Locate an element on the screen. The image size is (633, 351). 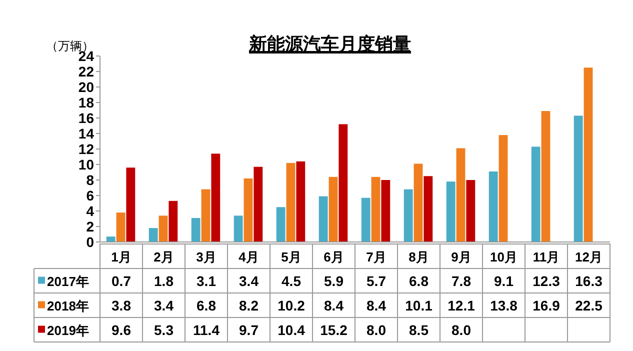
data-label: 10.1 is located at coordinates (419, 305).